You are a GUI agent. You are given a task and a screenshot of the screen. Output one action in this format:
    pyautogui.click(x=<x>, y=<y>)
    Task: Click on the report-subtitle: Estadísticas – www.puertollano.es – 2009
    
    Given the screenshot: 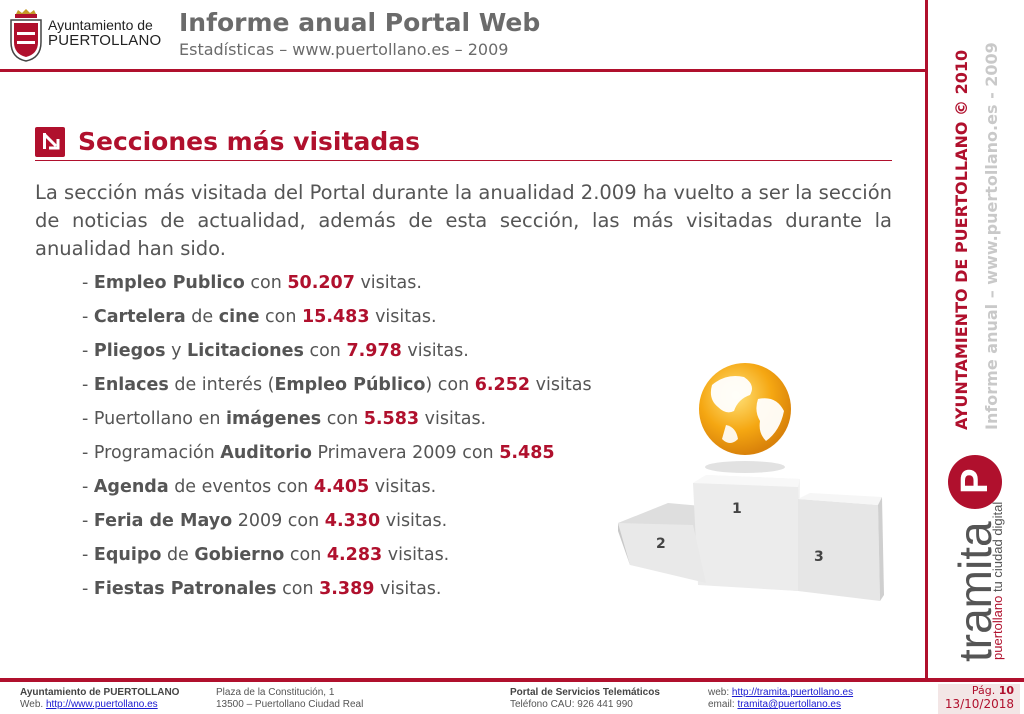 What is the action you would take?
    pyautogui.click(x=344, y=49)
    